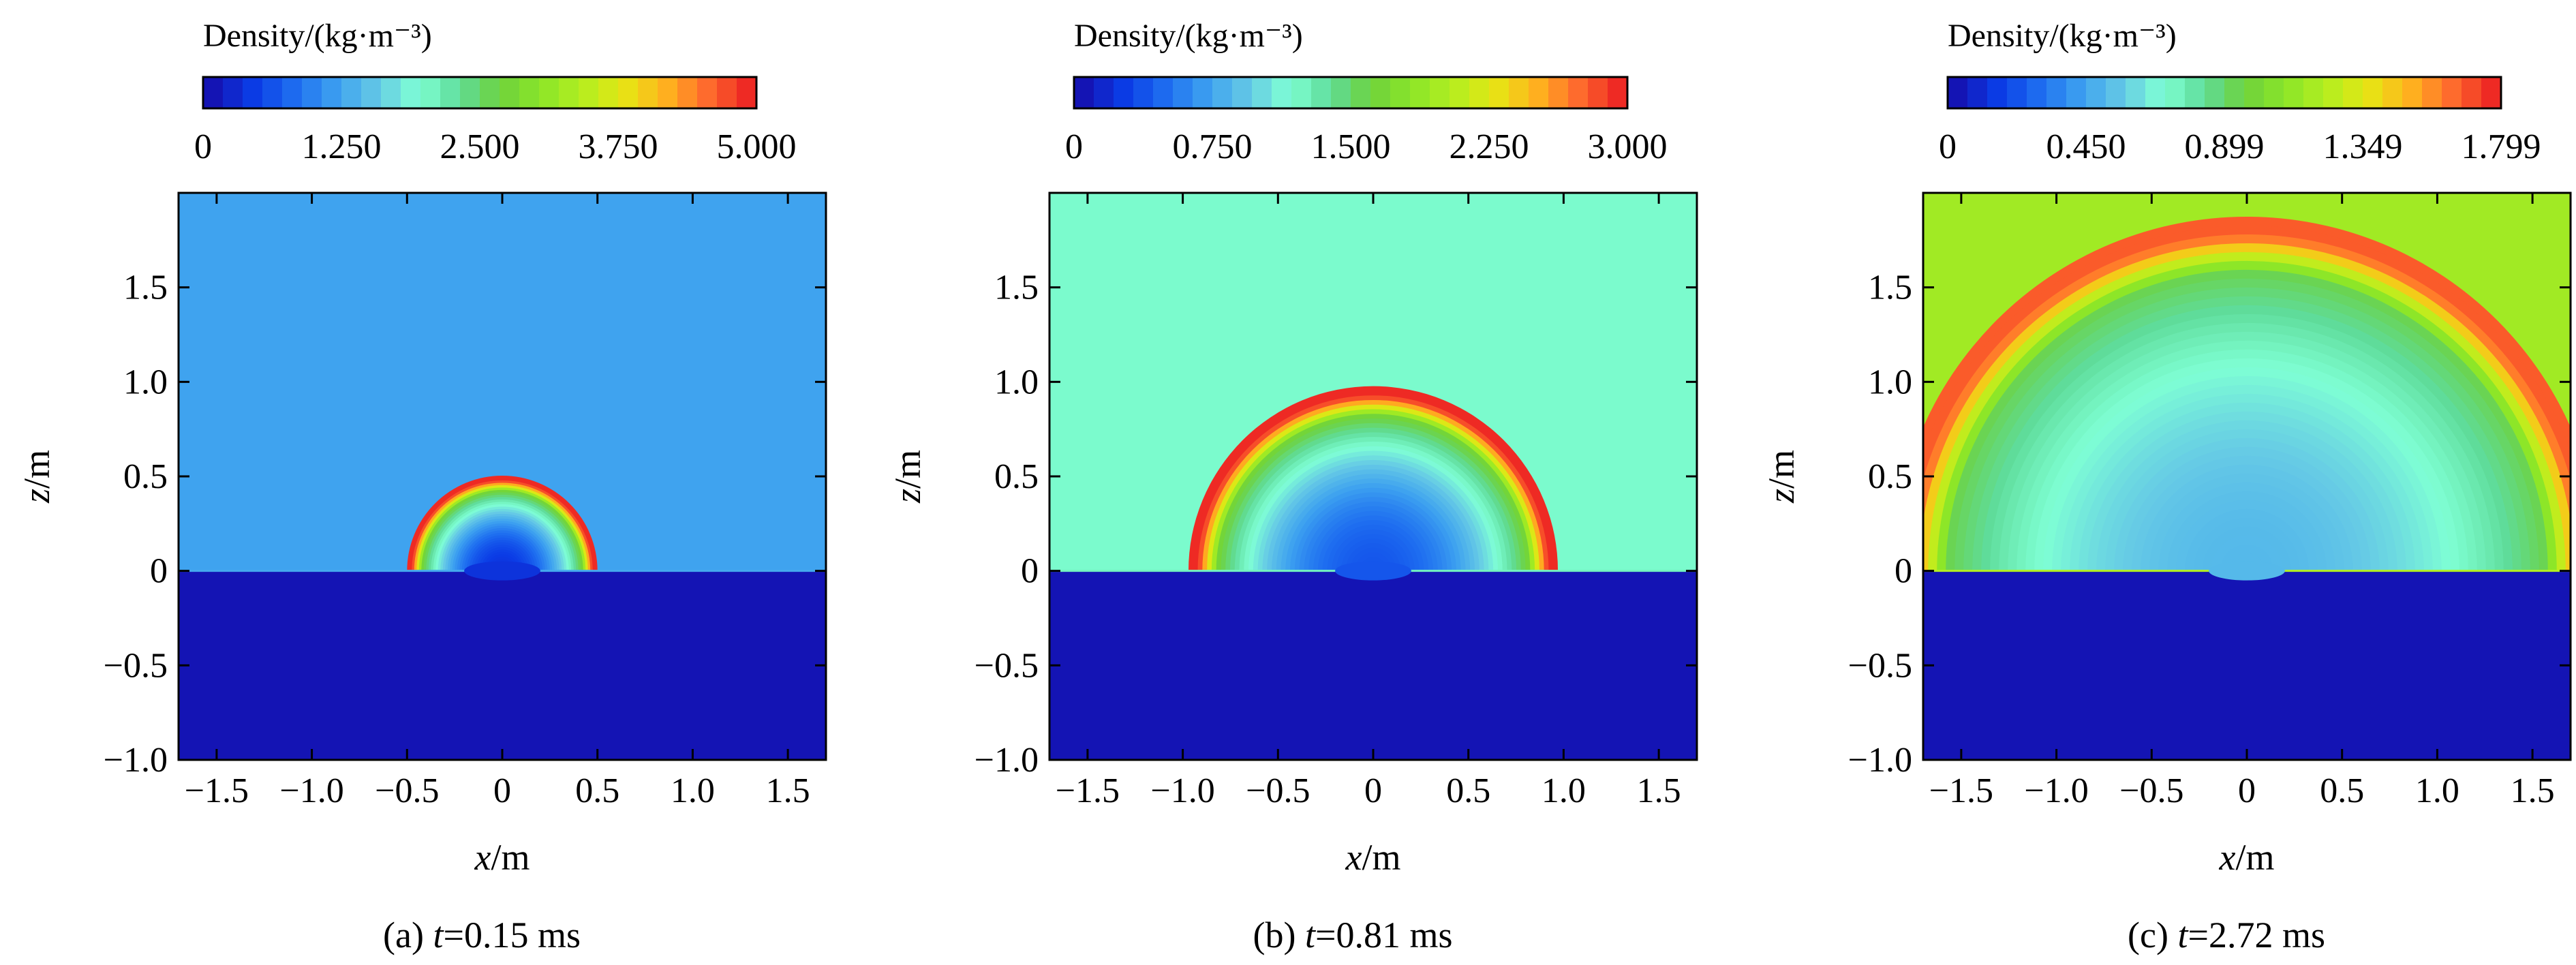 Image resolution: width=2576 pixels, height=965 pixels. What do you see at coordinates (1351, 146) in the screenshot?
I see `colorbar-tick-label: 1.500` at bounding box center [1351, 146].